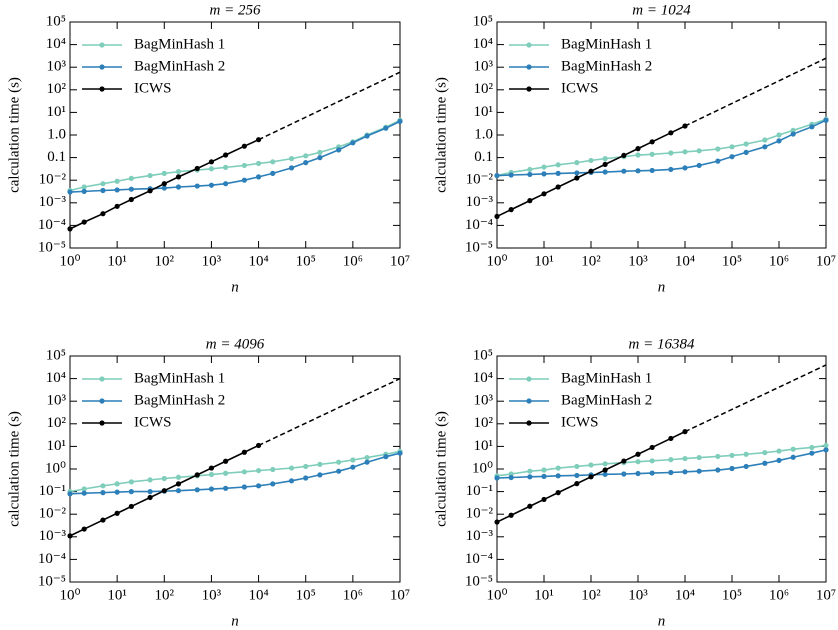 Image resolution: width=838 pixels, height=630 pixels. What do you see at coordinates (235, 155) in the screenshot?
I see `series-line` at bounding box center [235, 155].